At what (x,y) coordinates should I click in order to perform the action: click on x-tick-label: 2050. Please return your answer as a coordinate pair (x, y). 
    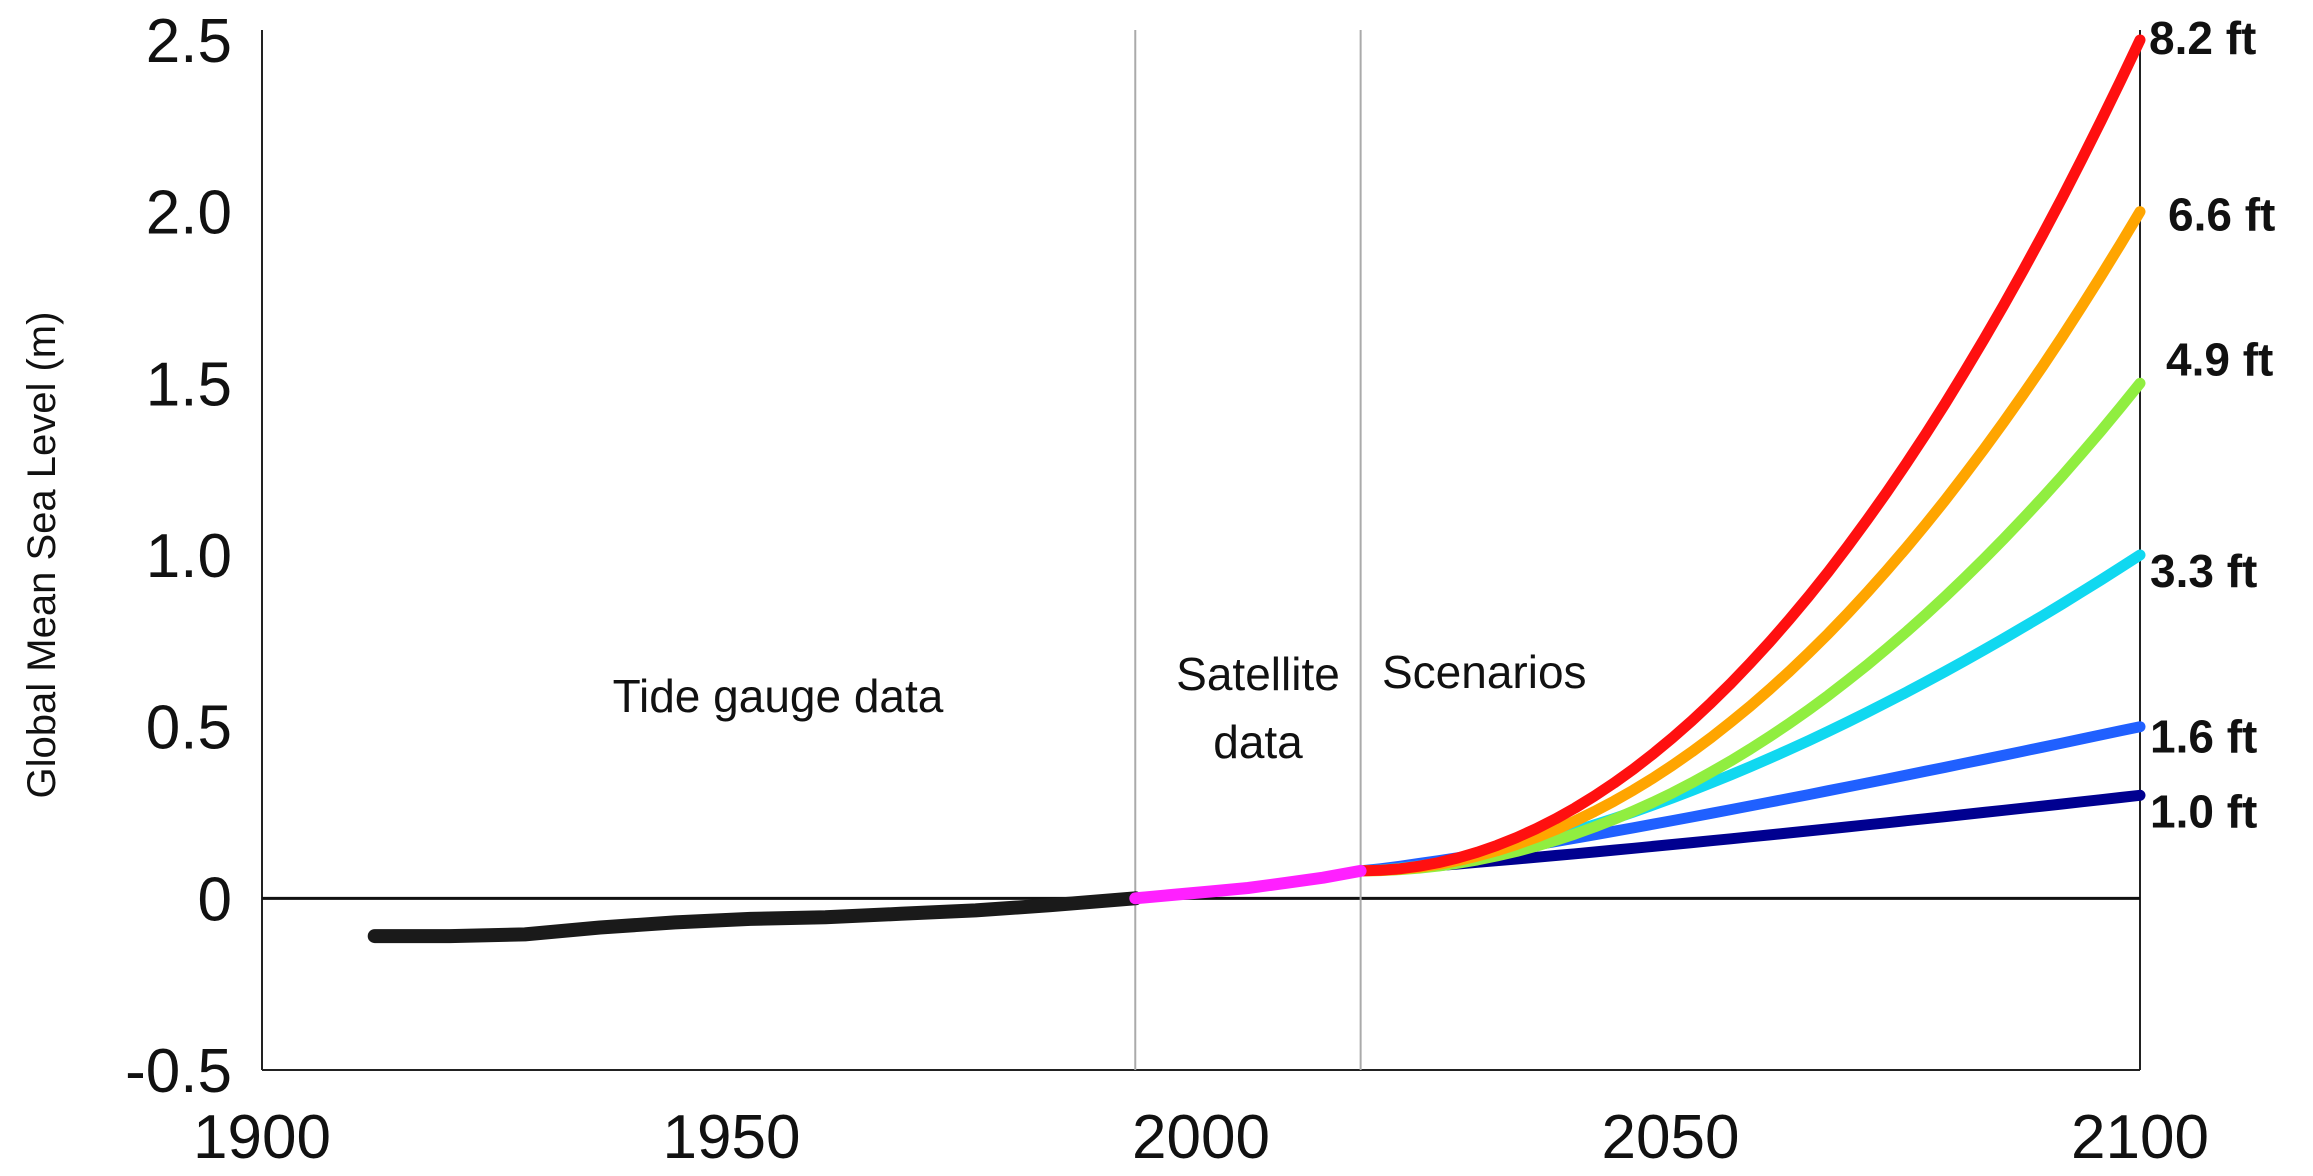
    Looking at the image, I should click on (1671, 1137).